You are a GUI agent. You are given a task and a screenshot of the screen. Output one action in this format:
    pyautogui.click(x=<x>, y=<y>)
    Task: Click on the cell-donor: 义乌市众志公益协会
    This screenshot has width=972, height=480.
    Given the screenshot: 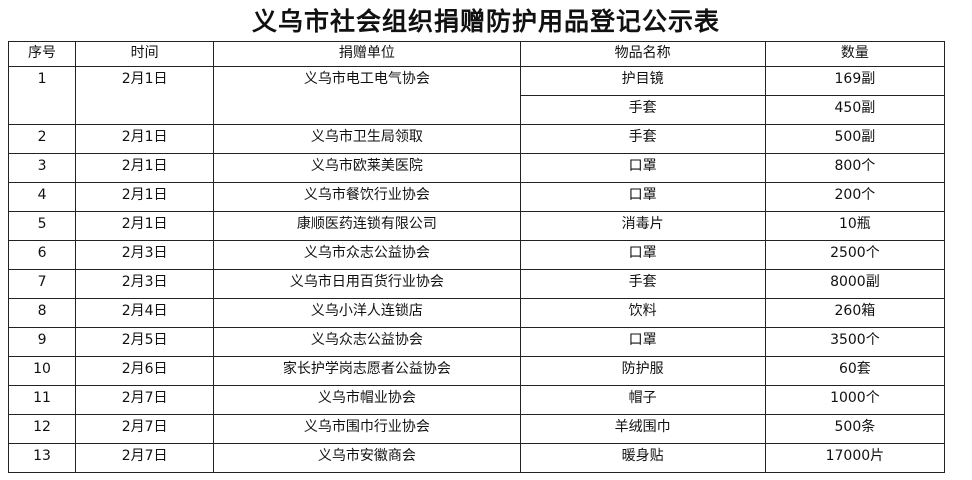 What is the action you would take?
    pyautogui.click(x=367, y=255)
    